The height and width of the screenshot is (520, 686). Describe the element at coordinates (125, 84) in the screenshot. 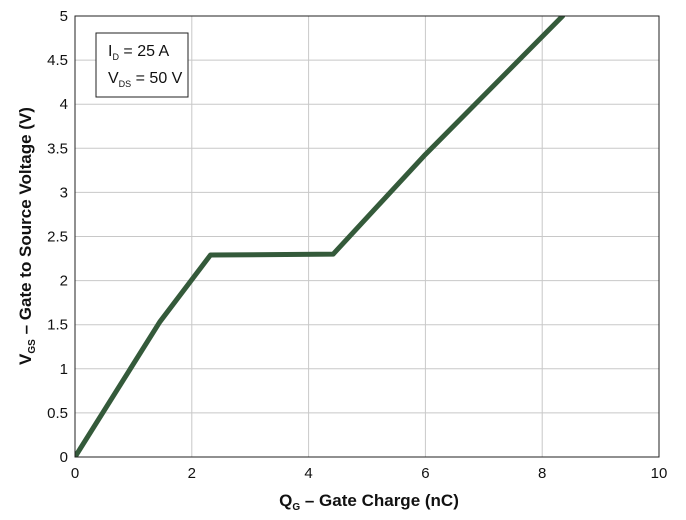

I see `annotation-vds-subscript: DS` at that location.